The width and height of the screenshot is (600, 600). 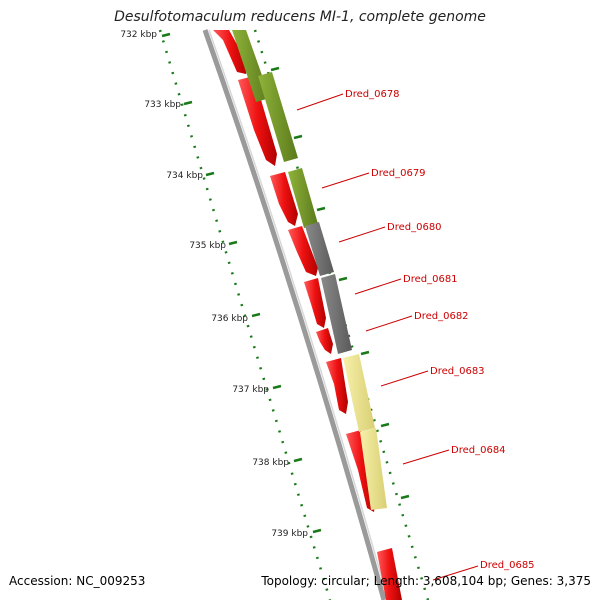 I want to click on accession-footer: Accession: NC_009253, so click(x=77, y=581).